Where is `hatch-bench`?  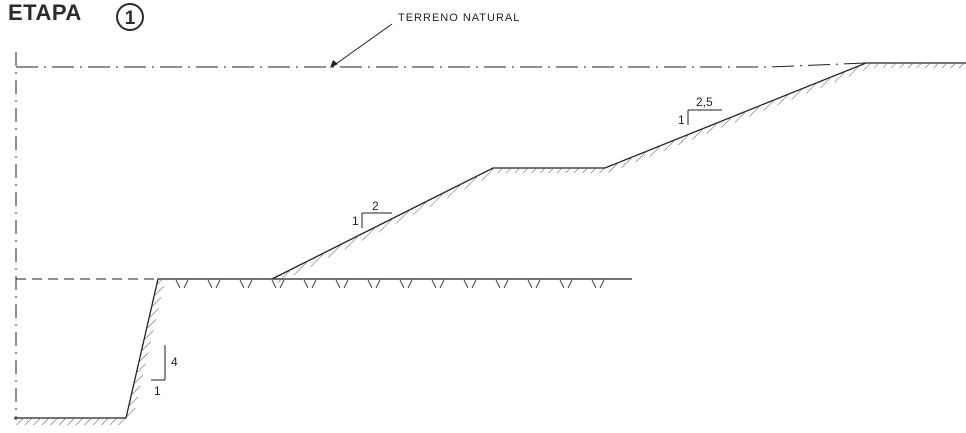 hatch-bench is located at coordinates (549, 170).